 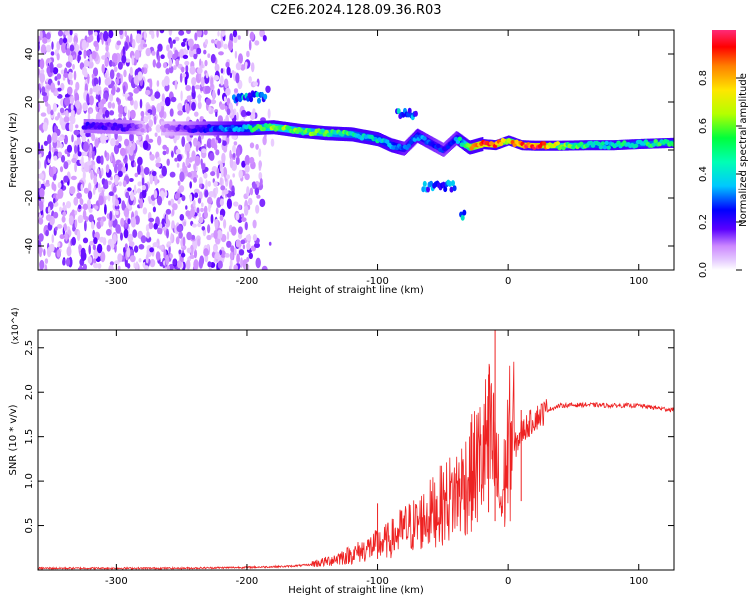 I want to click on secondary-feature, so click(x=464, y=212).